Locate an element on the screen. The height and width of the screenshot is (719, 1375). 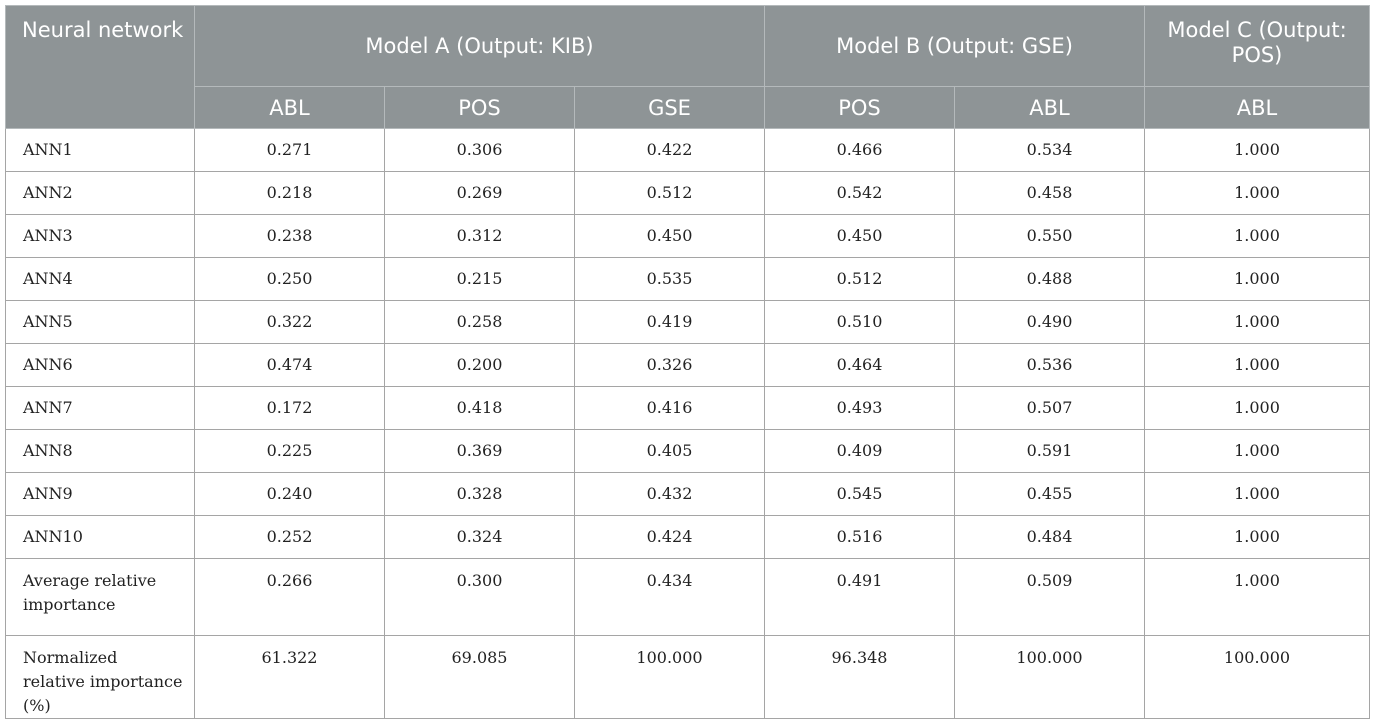
row-label: ANN10 is located at coordinates (100, 537).